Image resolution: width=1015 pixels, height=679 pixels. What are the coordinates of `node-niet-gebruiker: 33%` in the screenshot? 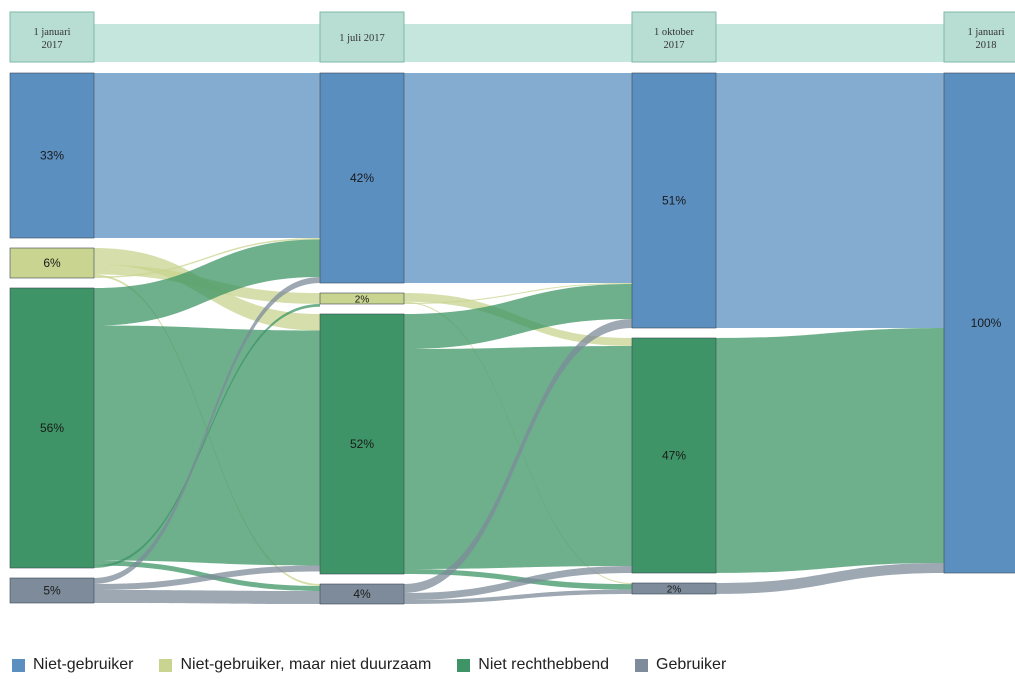 It's located at (52, 155).